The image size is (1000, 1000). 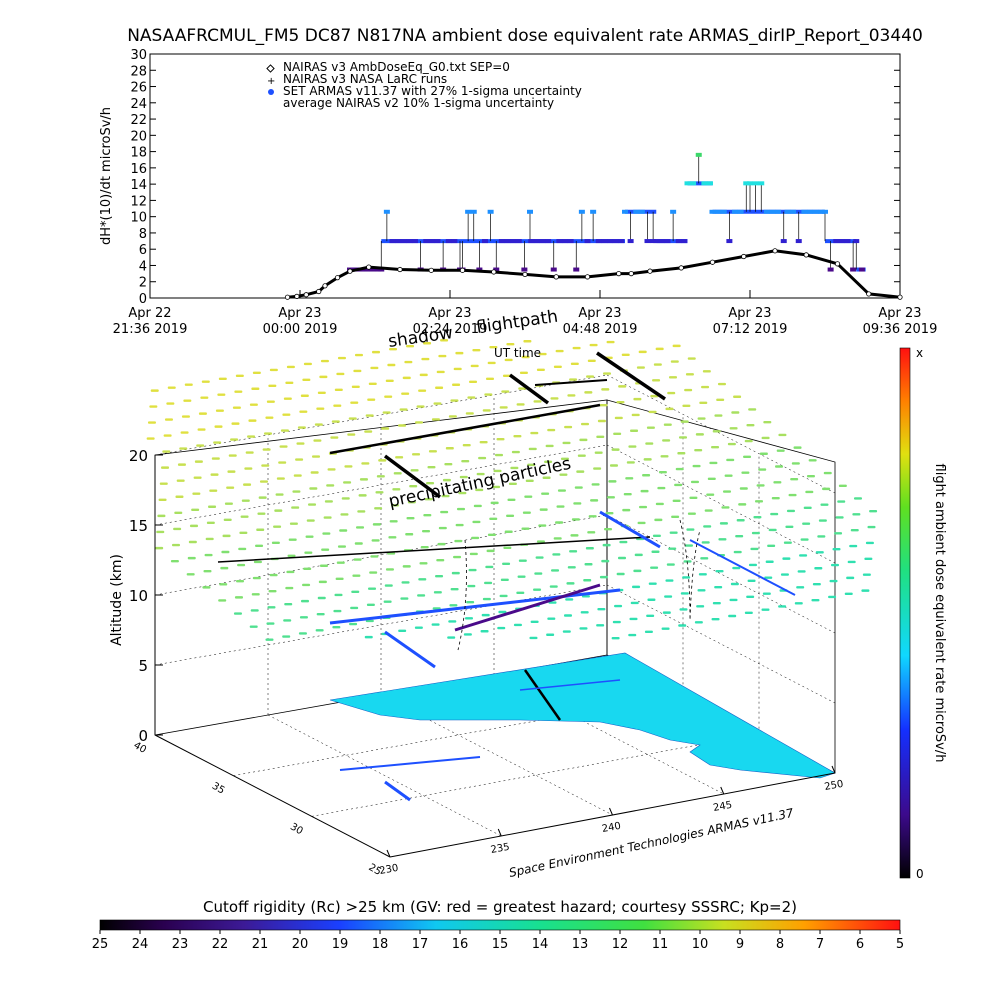 What do you see at coordinates (117, 600) in the screenshot?
I see `altitude-label: Altitude (km)` at bounding box center [117, 600].